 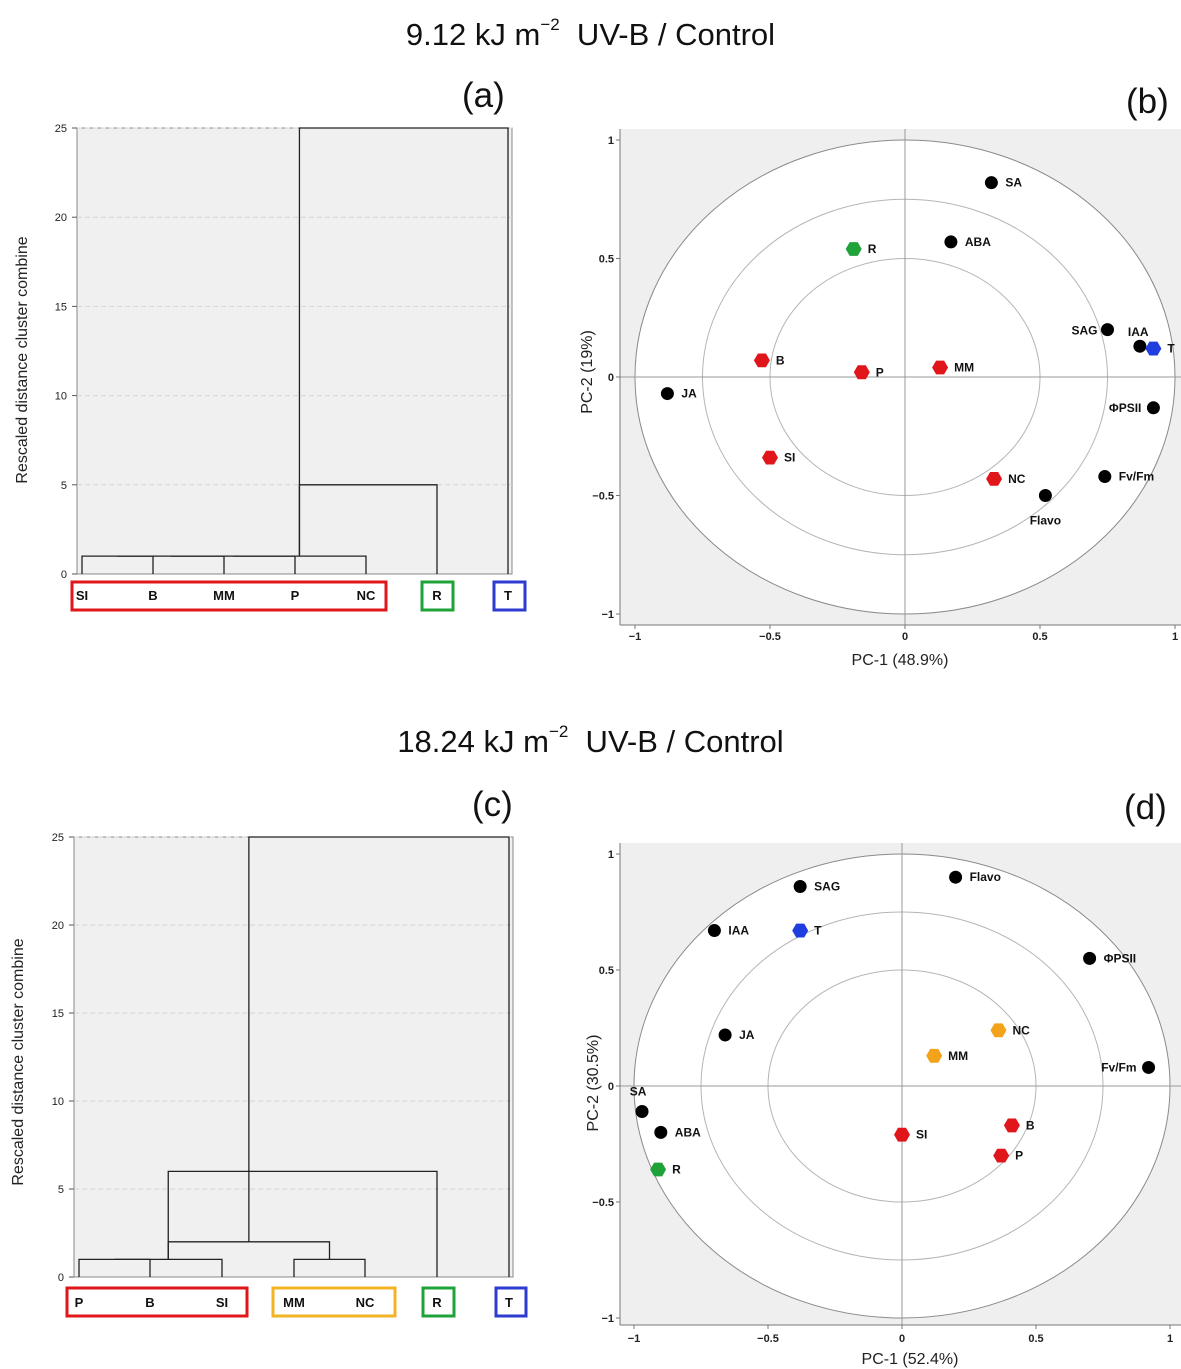 I want to click on point-marker-mm, so click(x=940, y=367).